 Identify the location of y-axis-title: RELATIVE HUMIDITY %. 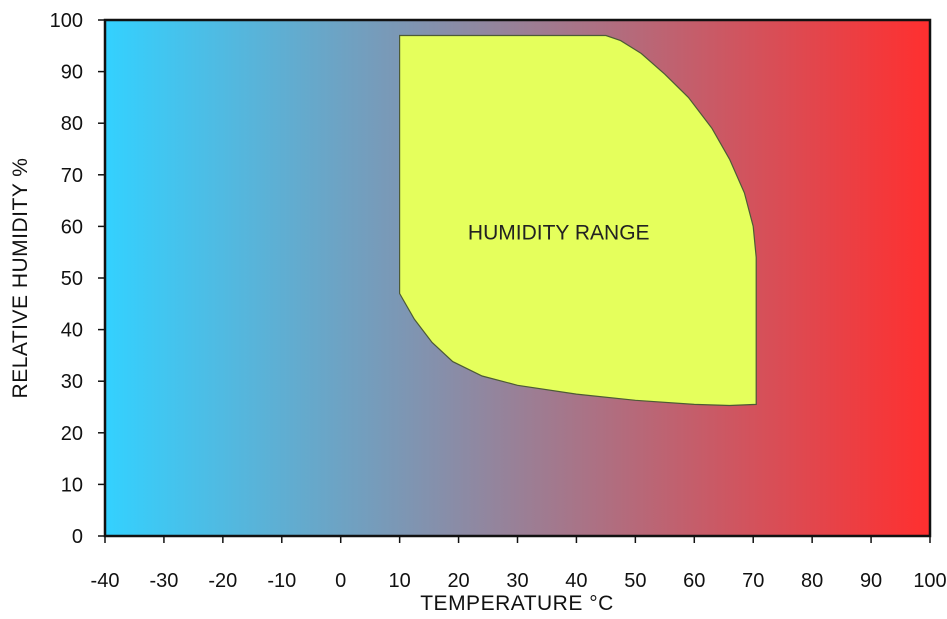
(20, 278).